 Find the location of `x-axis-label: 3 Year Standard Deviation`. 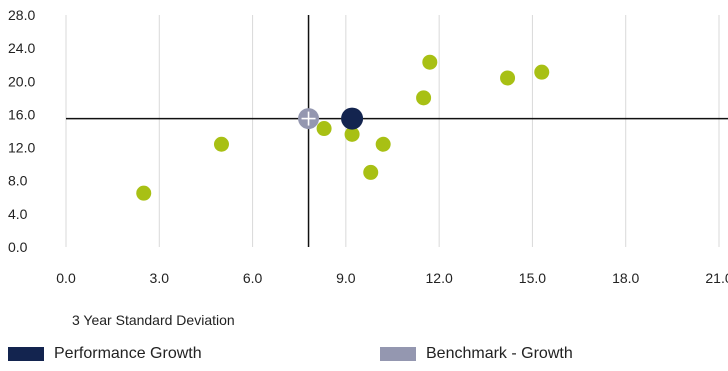

x-axis-label: 3 Year Standard Deviation is located at coordinates (153, 320).